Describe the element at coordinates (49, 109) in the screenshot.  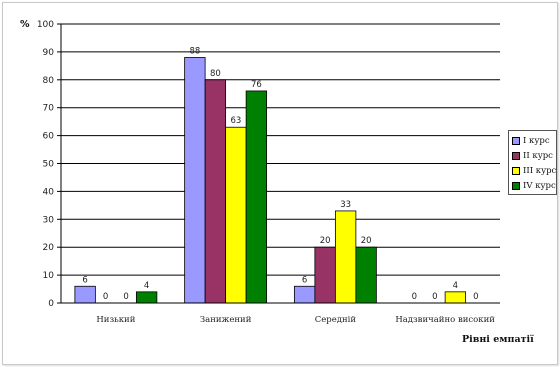
I see `y-tick-label: 70` at that location.